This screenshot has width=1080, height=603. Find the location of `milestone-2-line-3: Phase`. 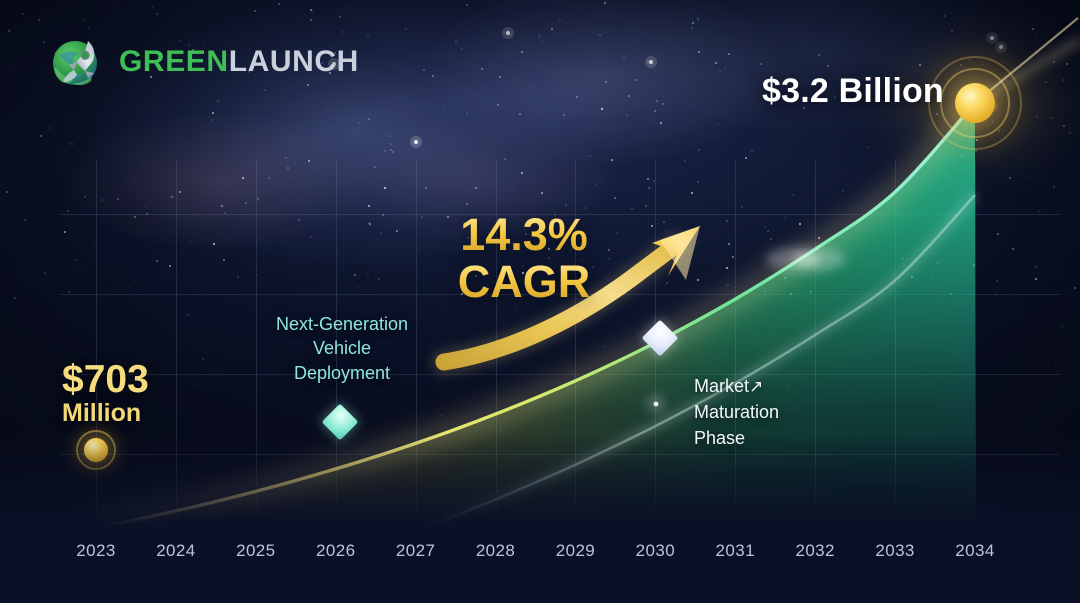

milestone-2-line-3: Phase is located at coordinates (720, 437).